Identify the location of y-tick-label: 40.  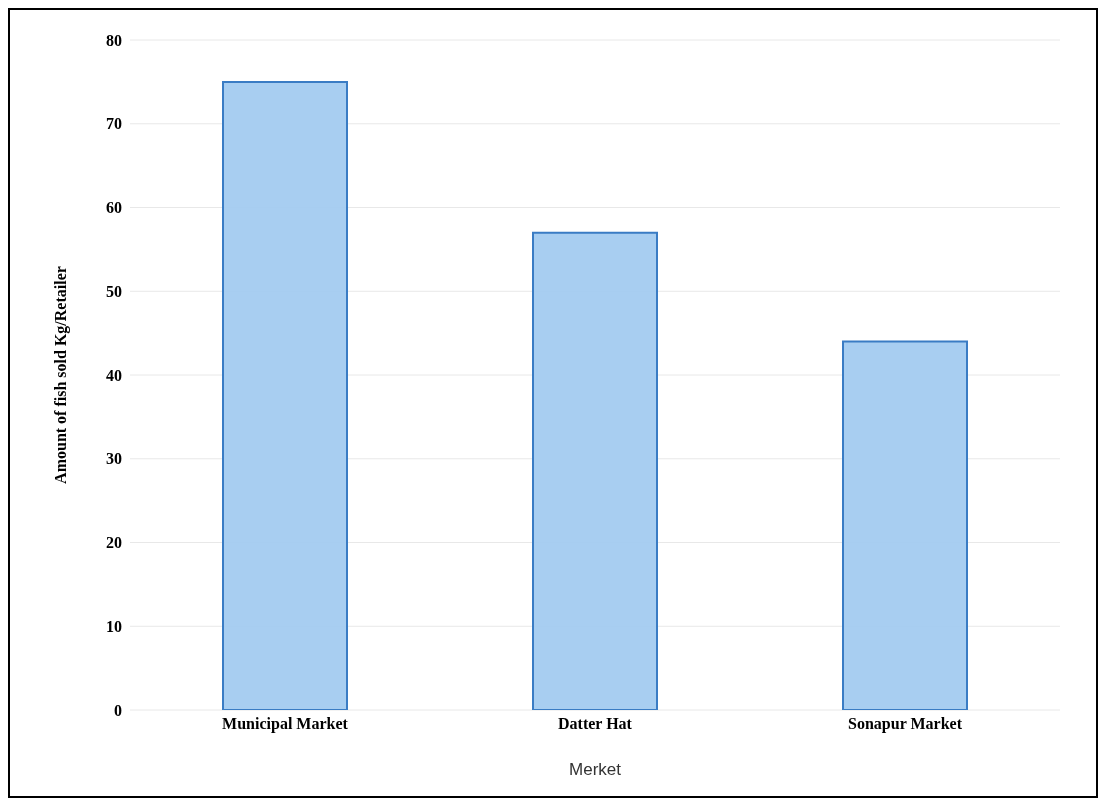
(114, 375).